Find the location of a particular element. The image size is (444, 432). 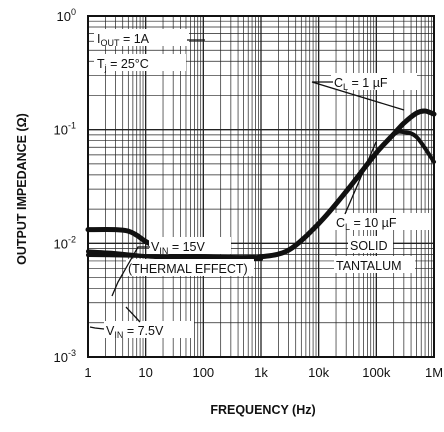

x-tick-label: 1M is located at coordinates (434, 372).